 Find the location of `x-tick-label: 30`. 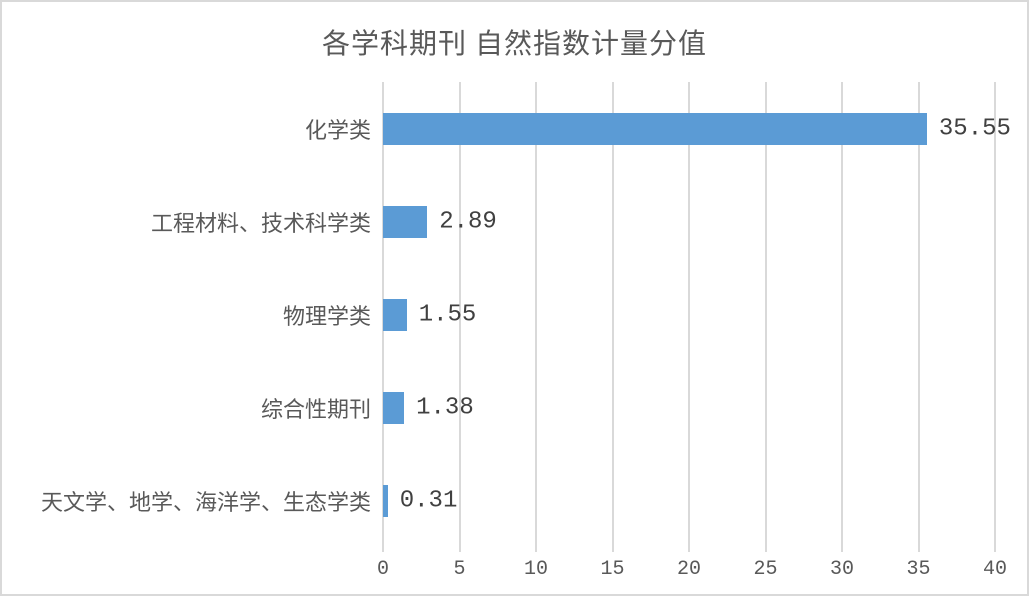

x-tick-label: 30 is located at coordinates (842, 569).